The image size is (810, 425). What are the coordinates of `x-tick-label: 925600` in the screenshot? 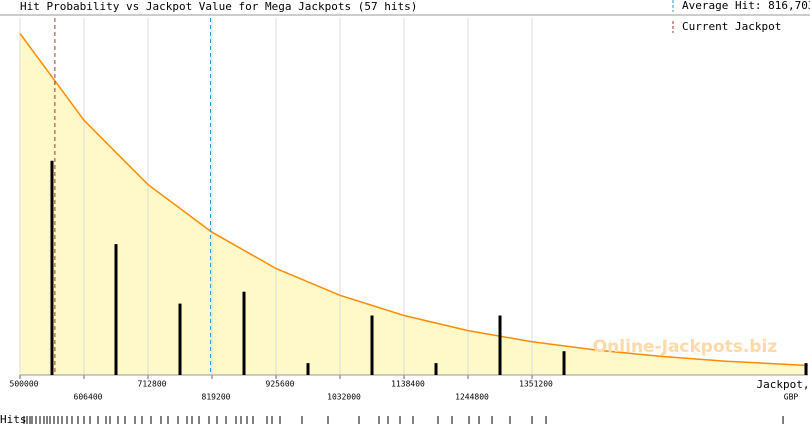 It's located at (280, 384).